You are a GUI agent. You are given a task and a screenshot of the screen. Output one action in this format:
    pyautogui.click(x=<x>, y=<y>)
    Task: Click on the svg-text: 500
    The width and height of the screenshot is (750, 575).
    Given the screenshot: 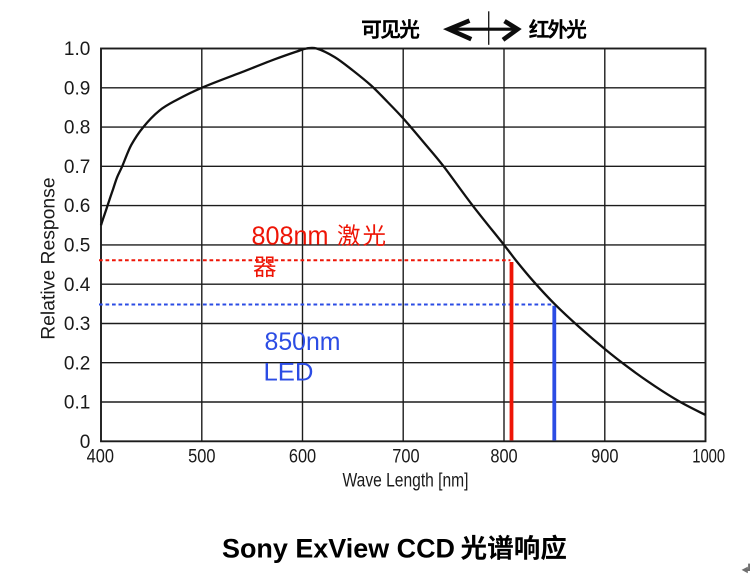 What is the action you would take?
    pyautogui.click(x=201, y=456)
    